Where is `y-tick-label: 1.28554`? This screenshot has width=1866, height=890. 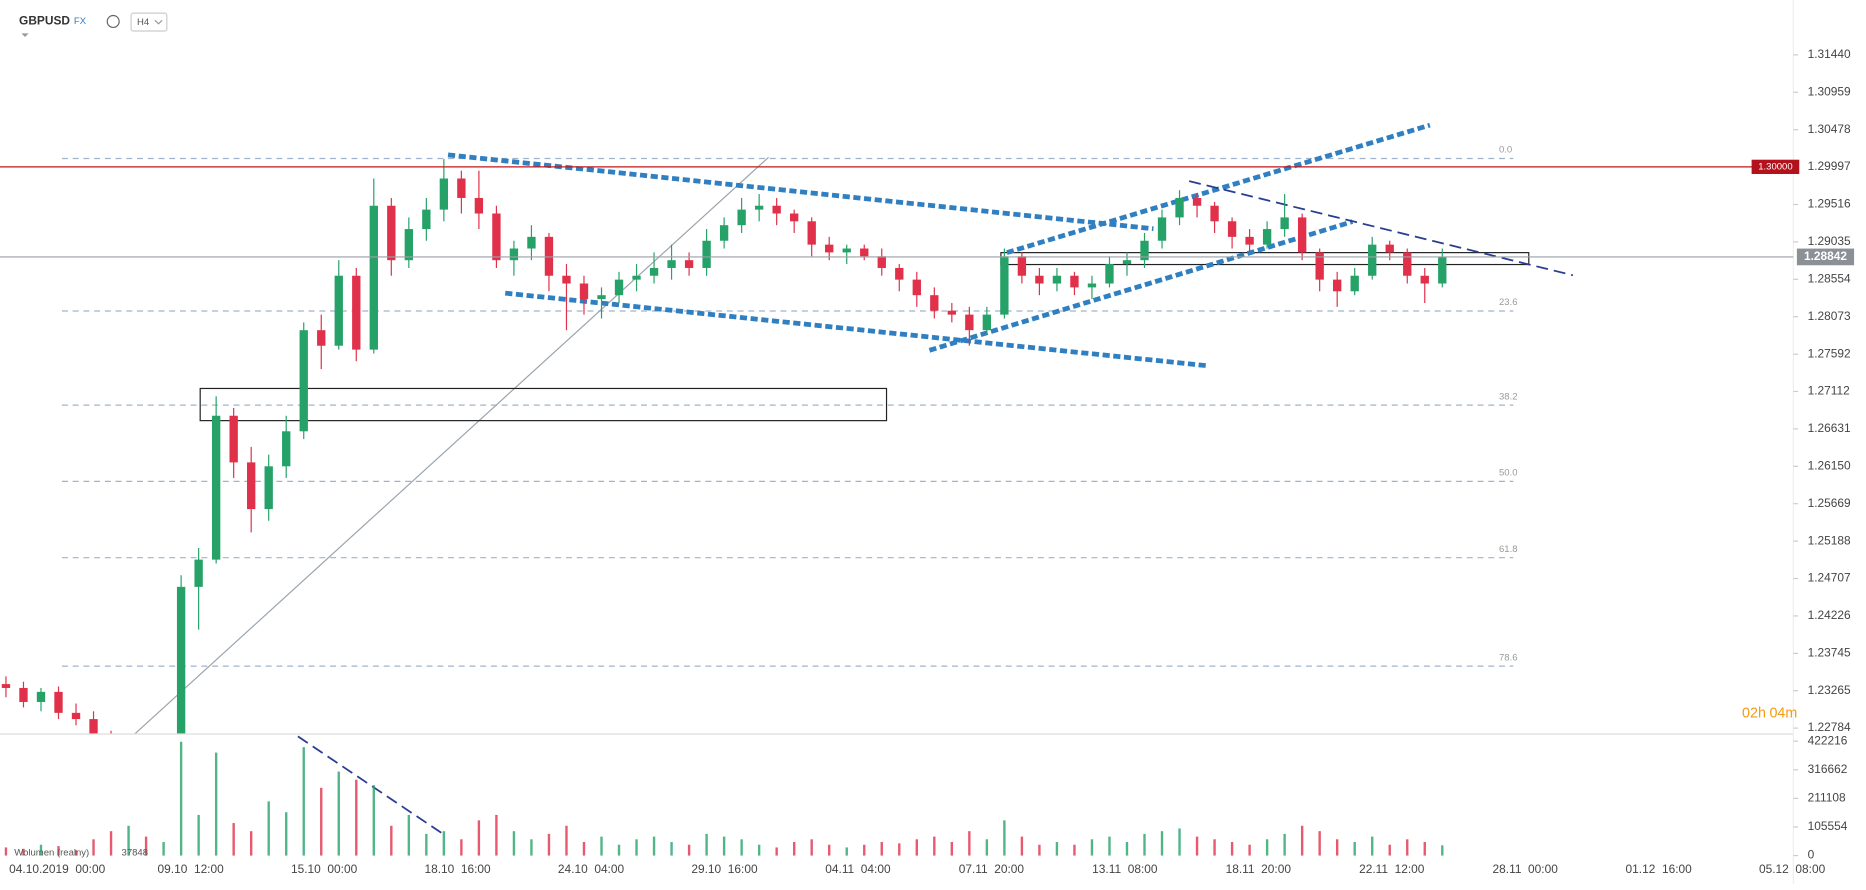
y-tick-label: 1.28554 is located at coordinates (1829, 278).